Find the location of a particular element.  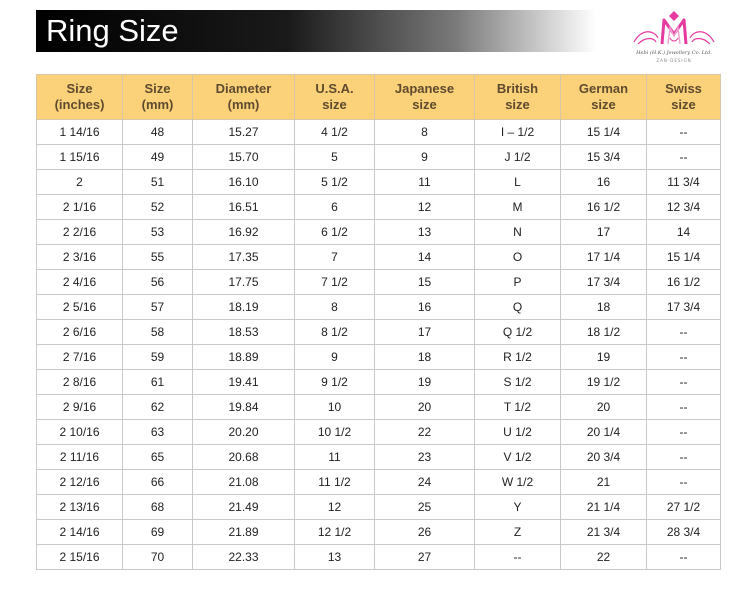

cell-size-inches: 2 3/16 is located at coordinates (79, 257).